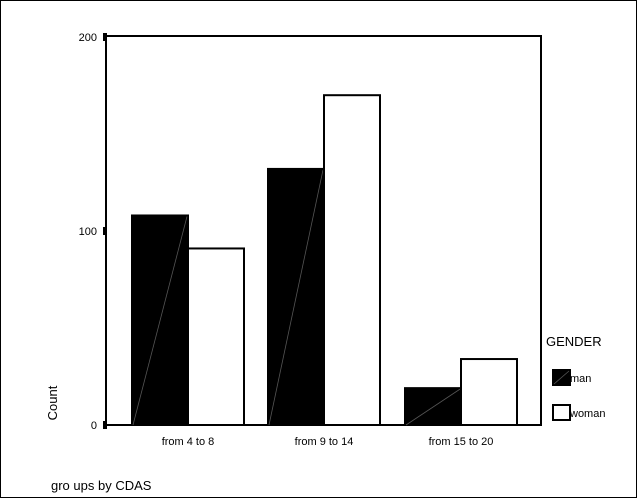  Describe the element at coordinates (101, 485) in the screenshot. I see `x-axis-label: gro ups by CDAS` at that location.